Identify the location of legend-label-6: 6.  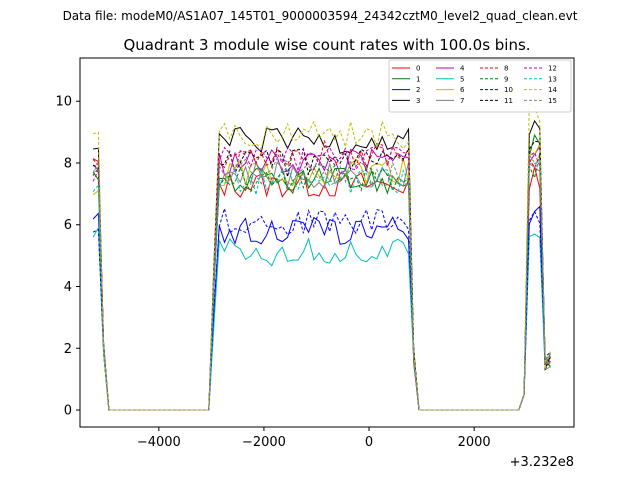
(462, 90).